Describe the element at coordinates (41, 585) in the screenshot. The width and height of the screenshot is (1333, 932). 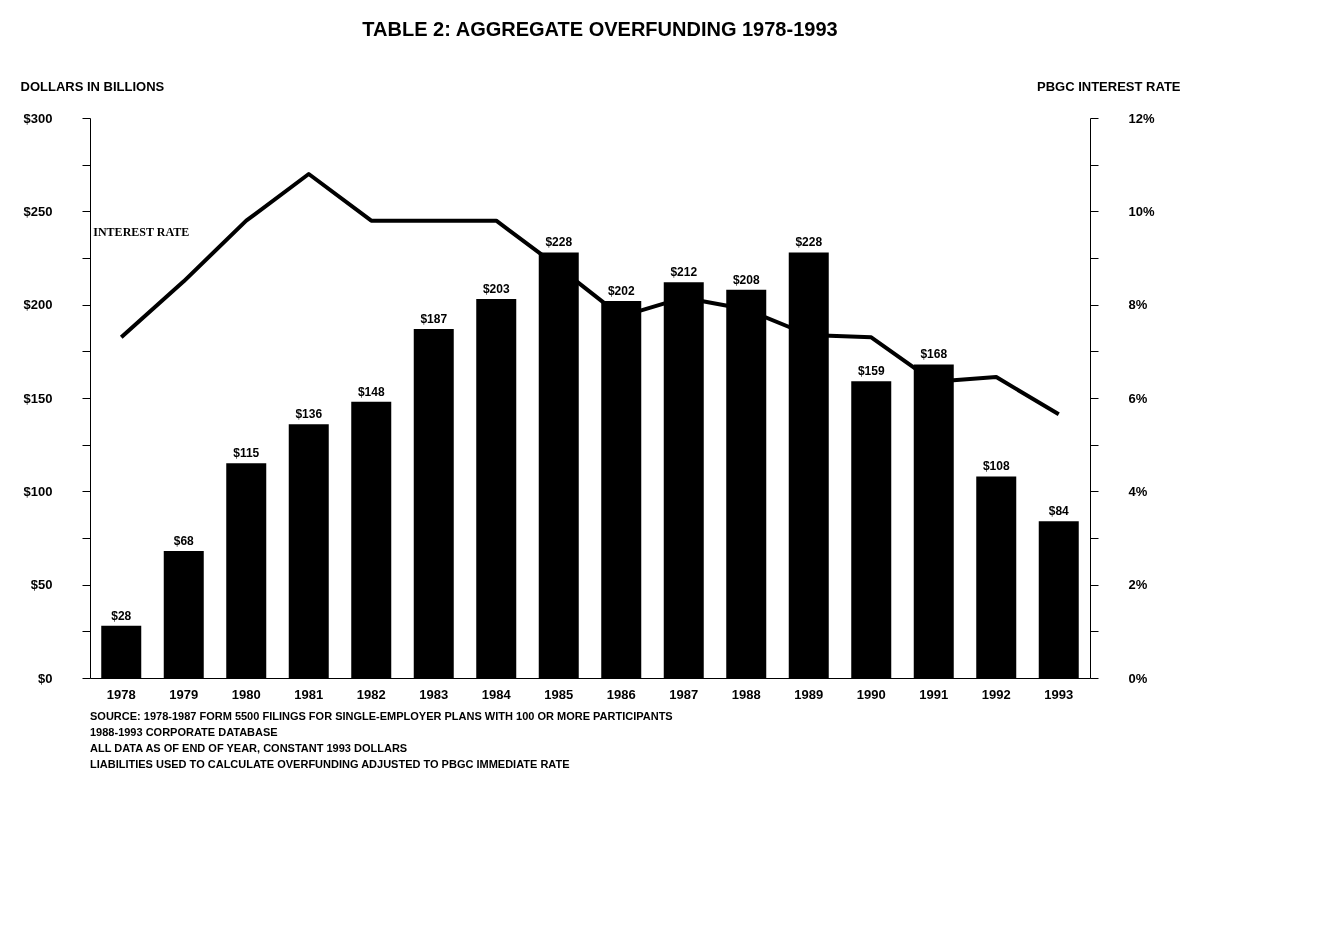
I see `y-tick-label: $50` at that location.